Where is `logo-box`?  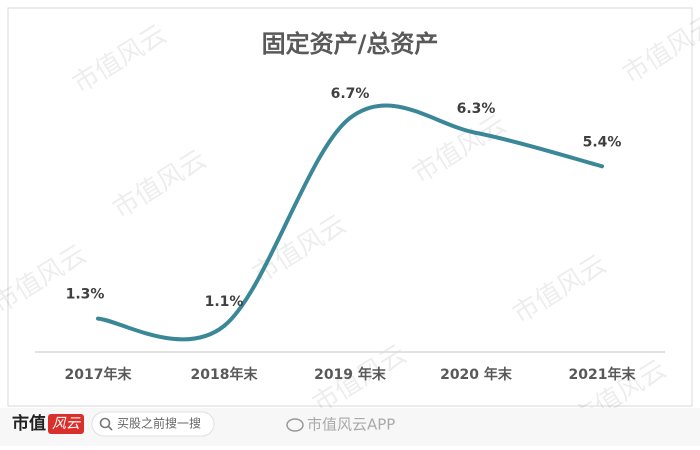 logo-box is located at coordinates (66, 424).